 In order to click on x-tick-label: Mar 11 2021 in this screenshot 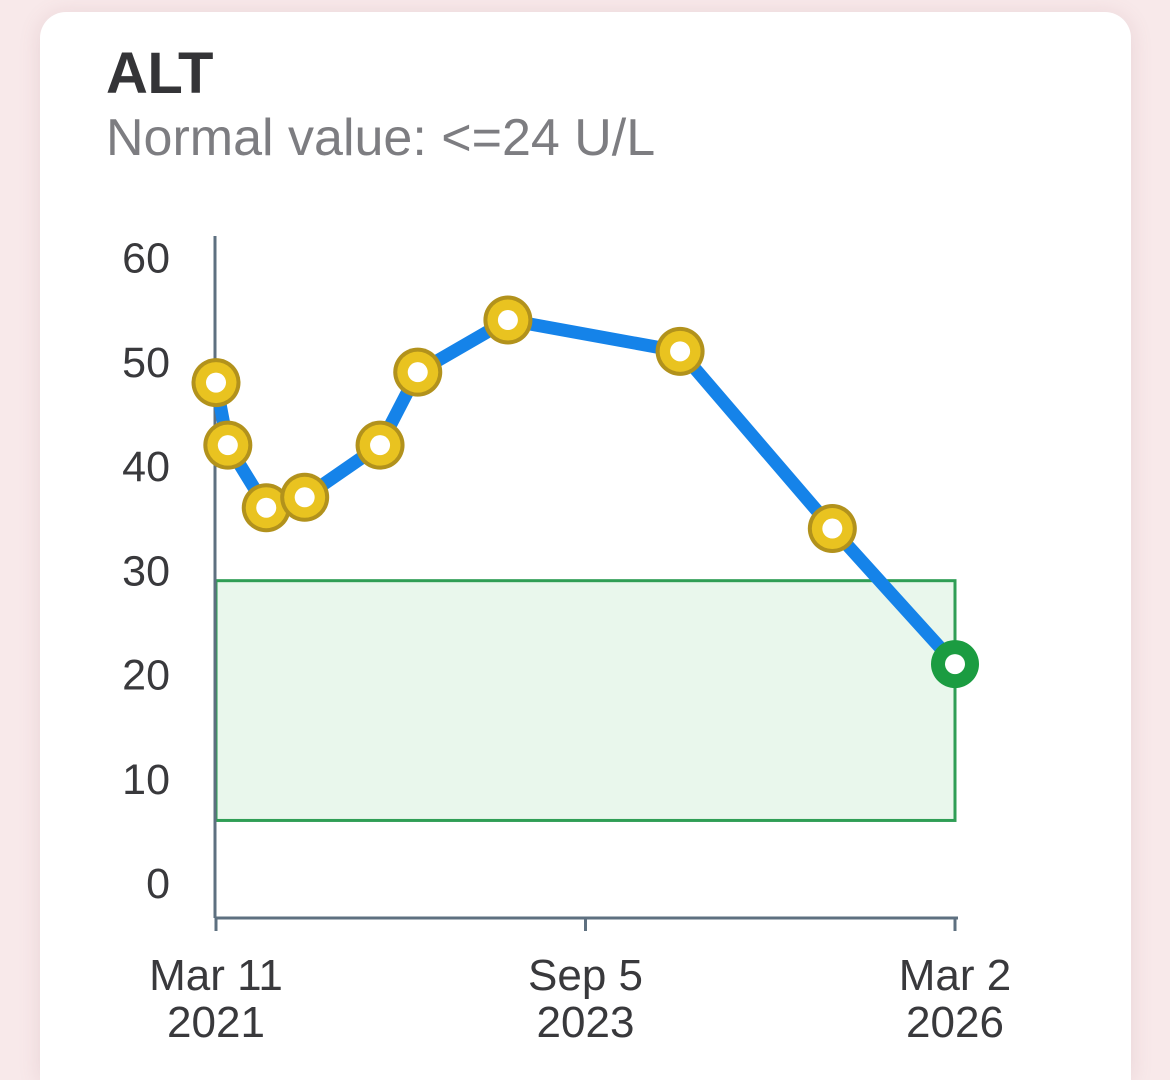, I will do `click(216, 999)`.